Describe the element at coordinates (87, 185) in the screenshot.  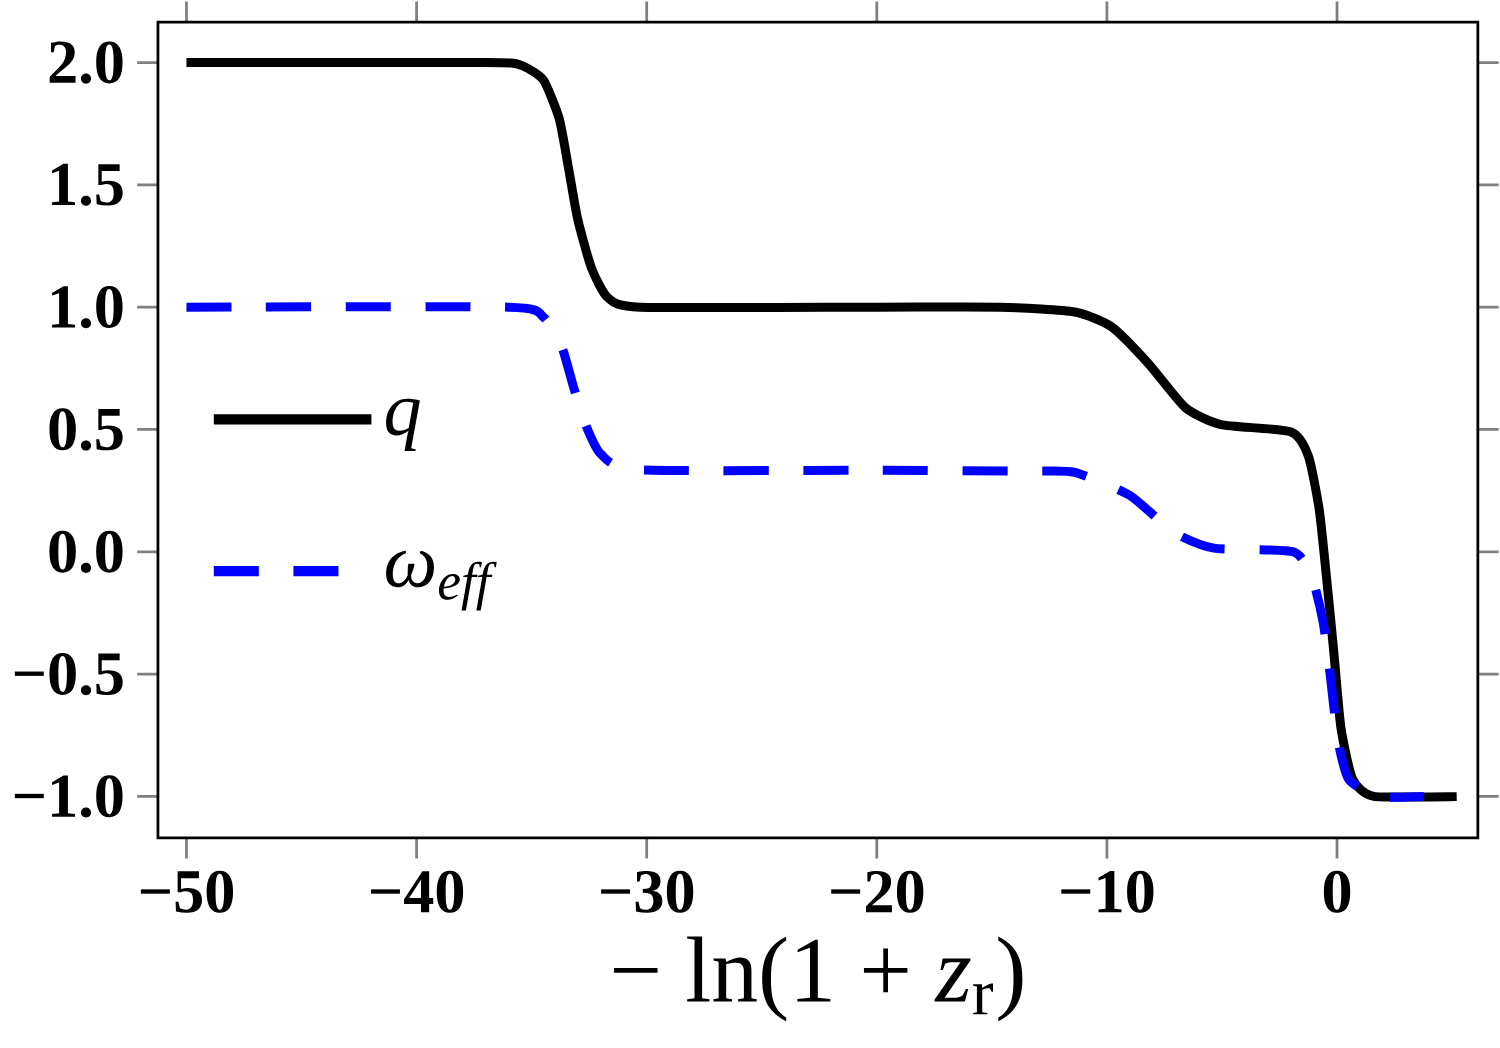
I see `y-tick-label: 1.5` at that location.